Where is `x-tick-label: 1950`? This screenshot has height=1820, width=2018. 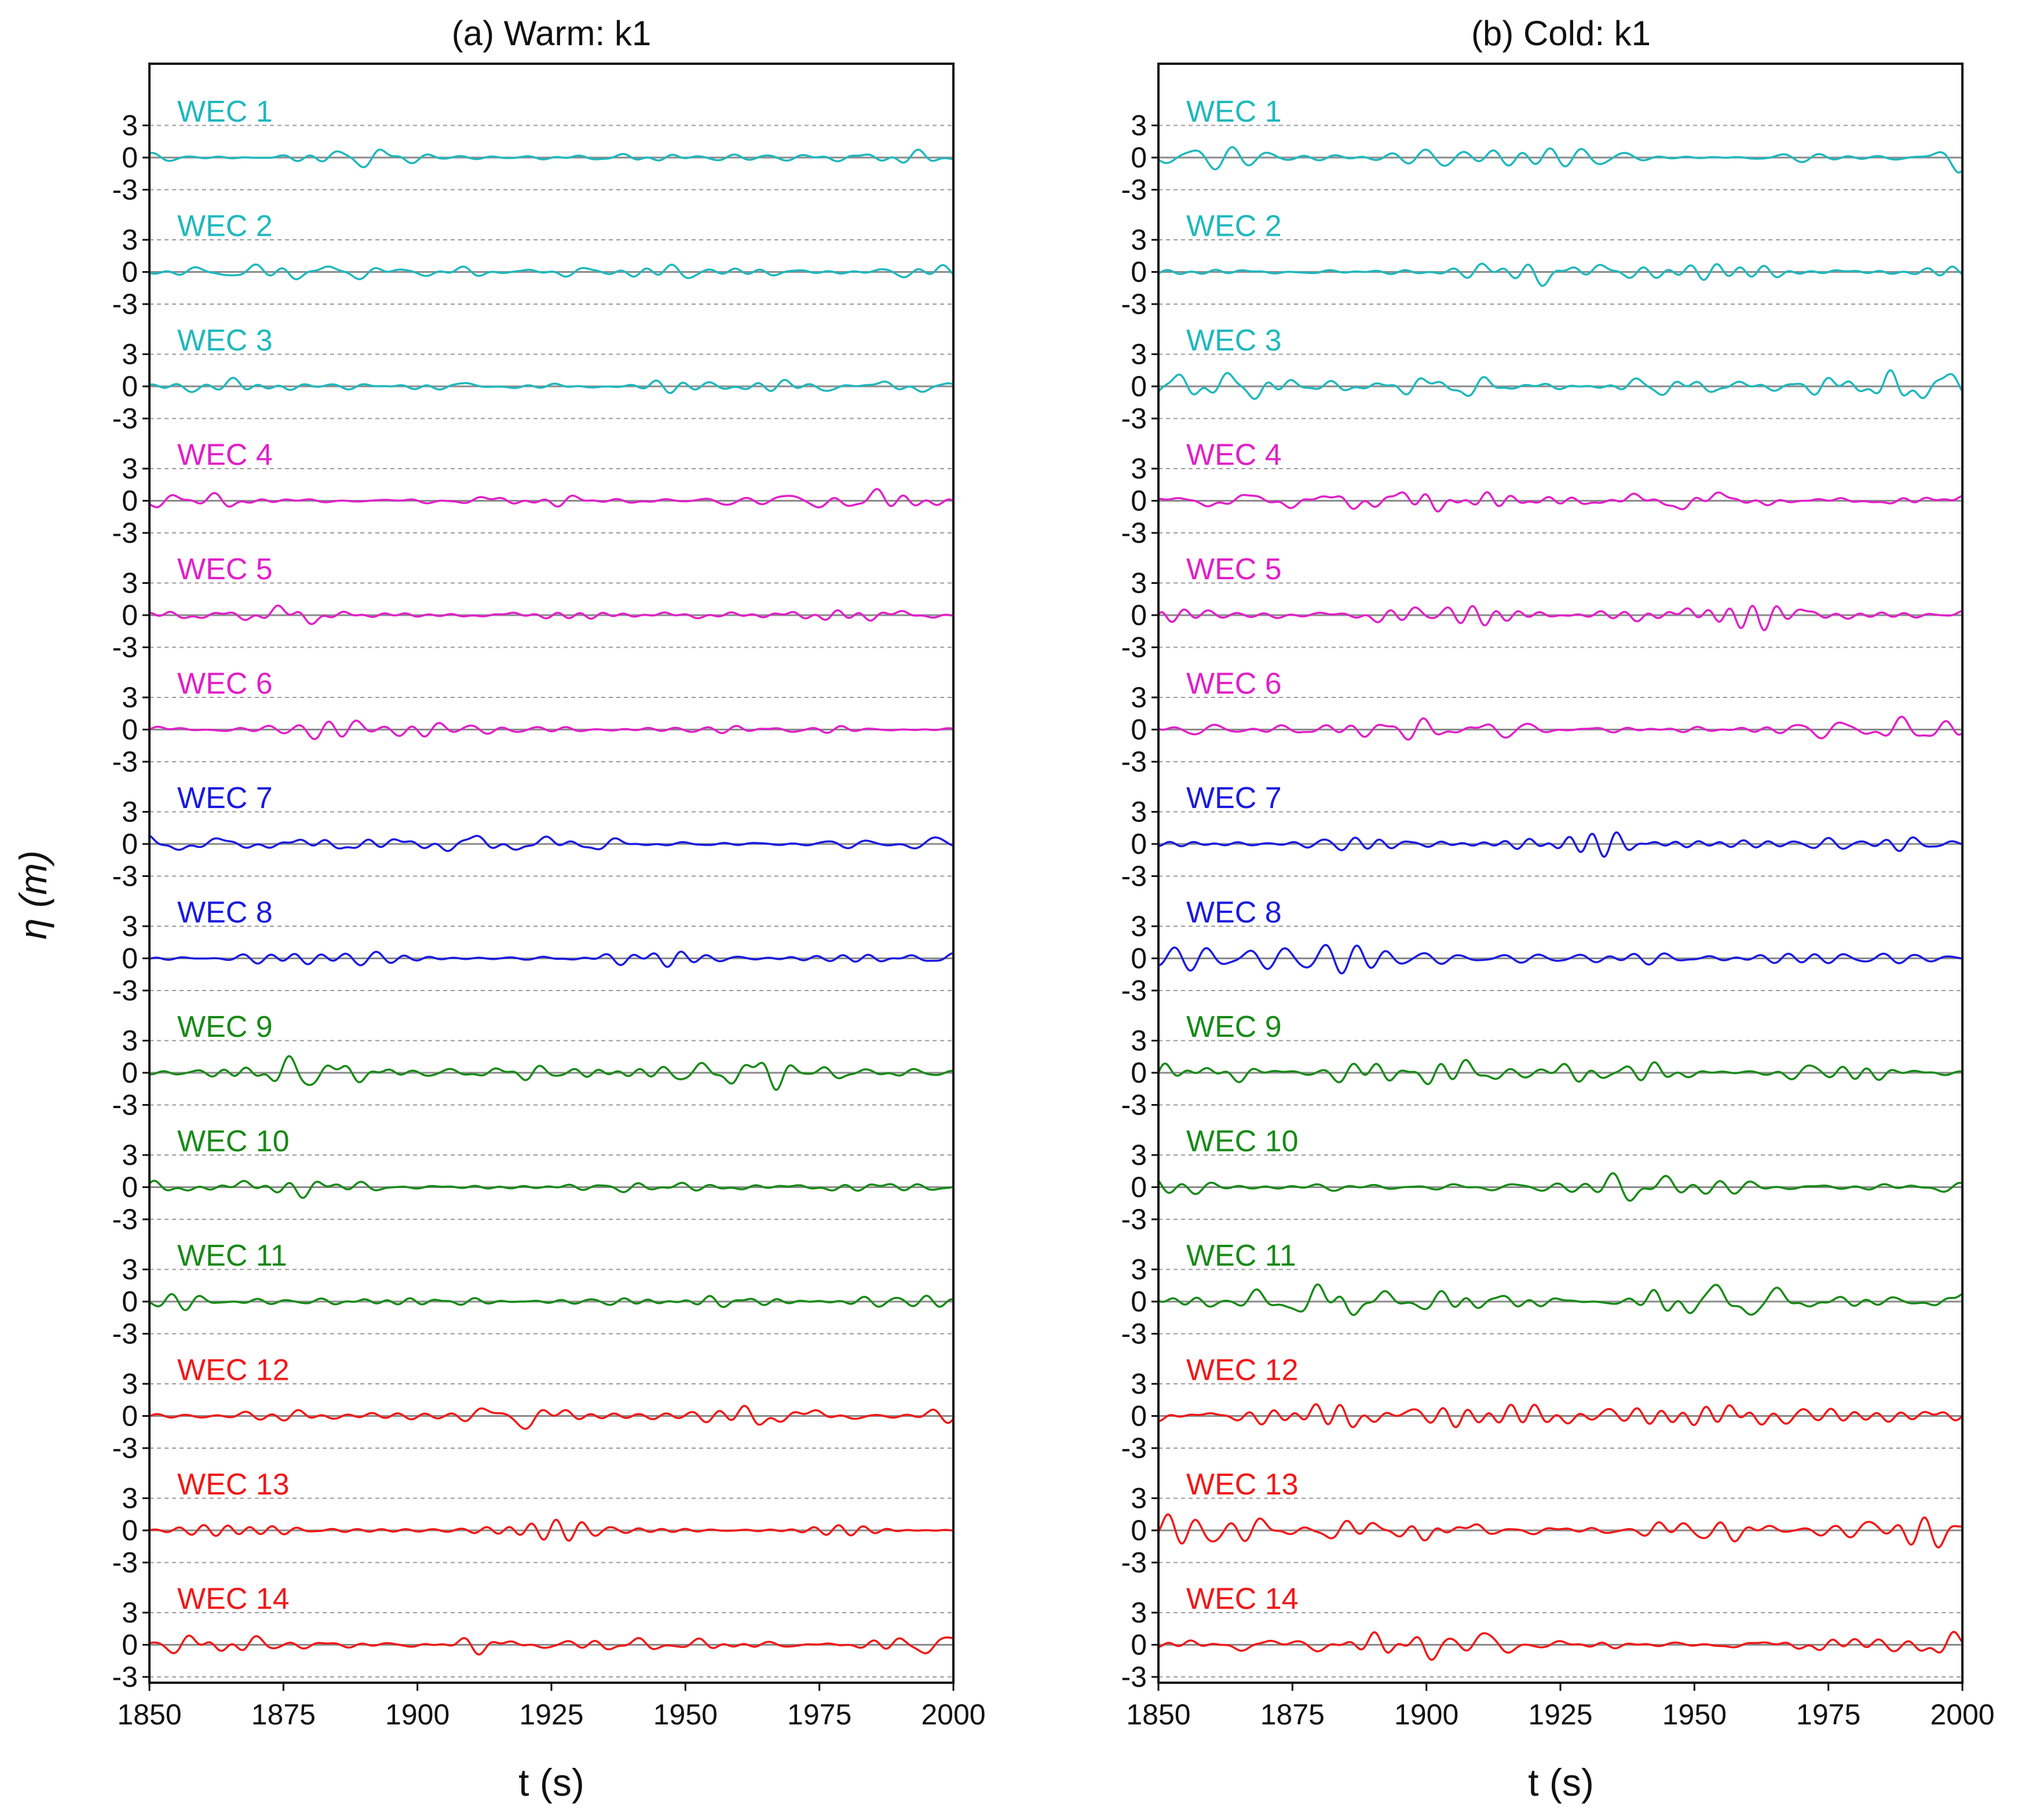 x-tick-label: 1950 is located at coordinates (685, 1714).